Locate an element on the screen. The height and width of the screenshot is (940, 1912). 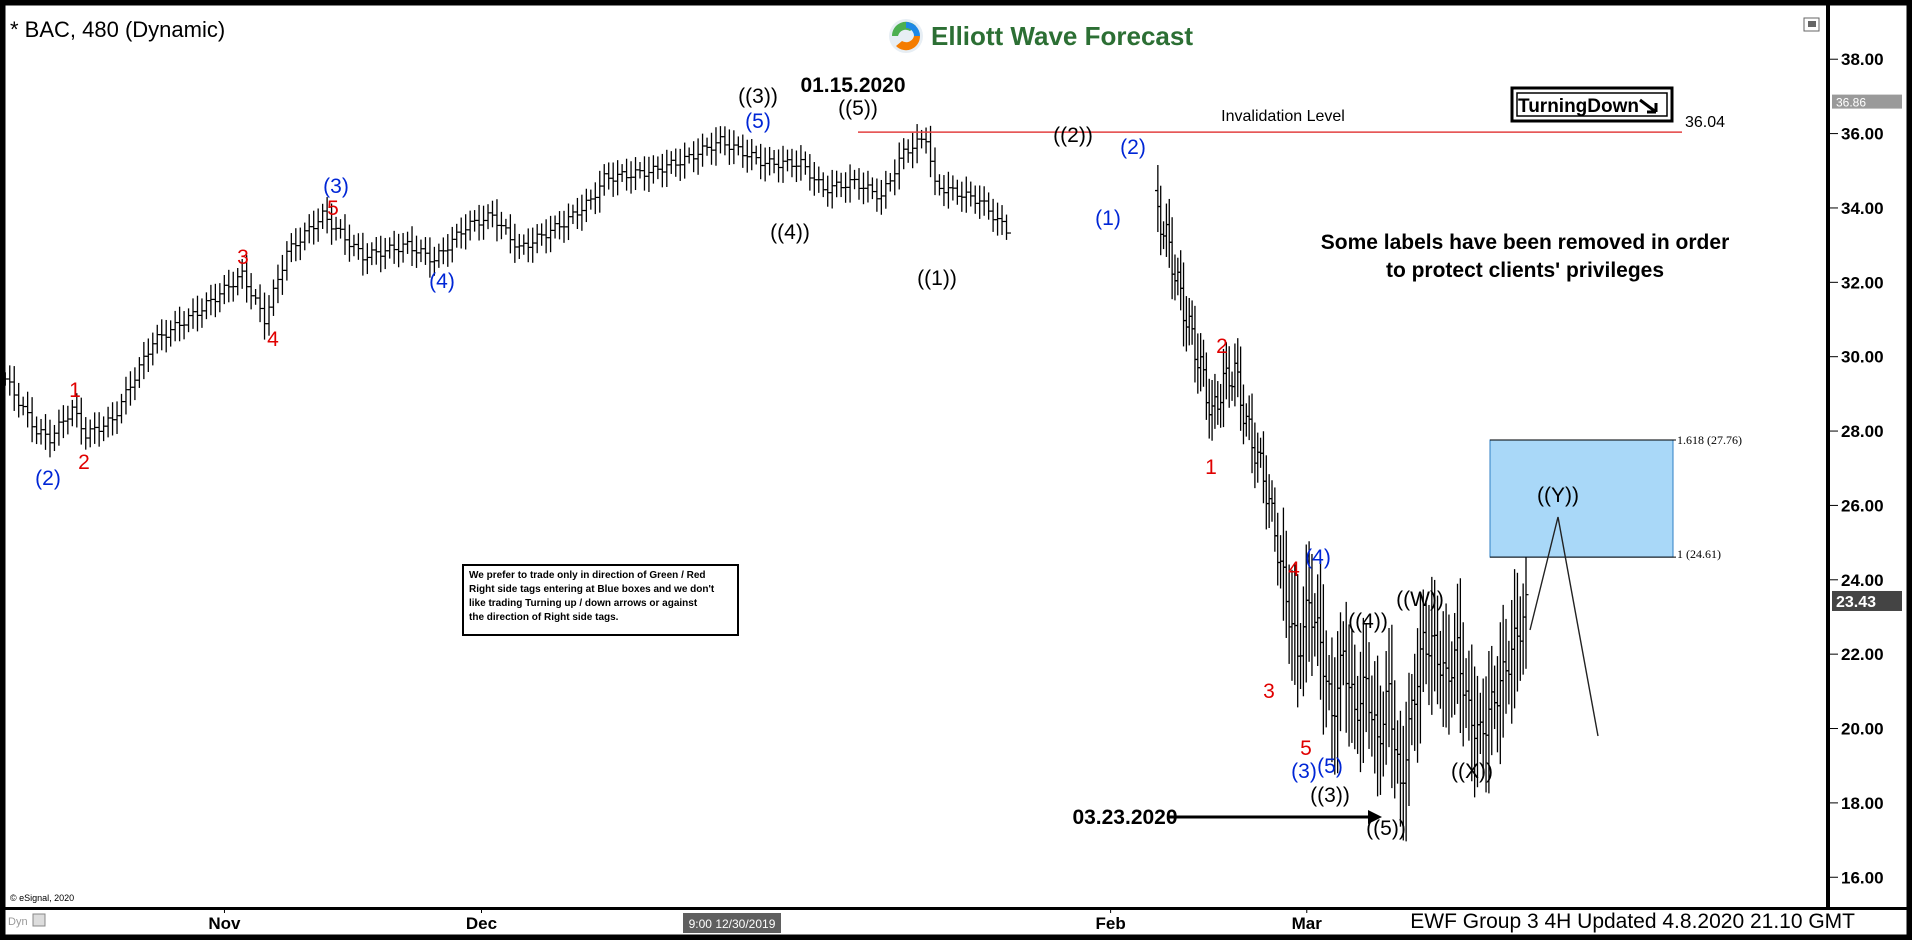
current-price-tag: 23.43 is located at coordinates (1867, 600).